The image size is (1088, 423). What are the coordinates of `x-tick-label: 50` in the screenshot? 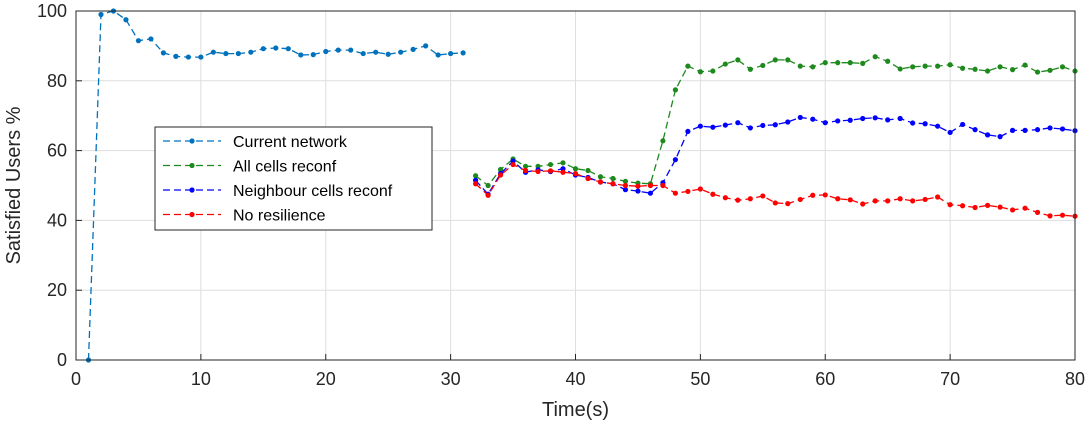 It's located at (700, 379).